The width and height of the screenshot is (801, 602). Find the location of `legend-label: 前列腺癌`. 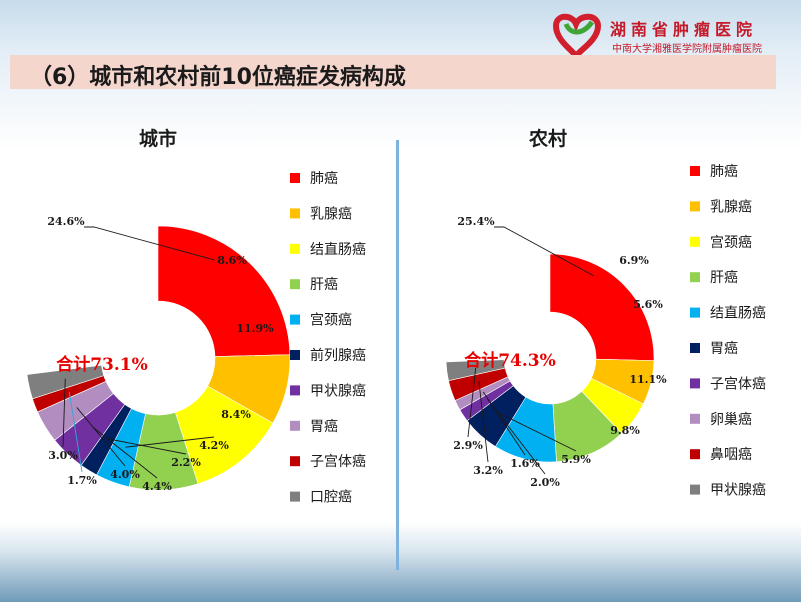

legend-label: 前列腺癌 is located at coordinates (338, 355).